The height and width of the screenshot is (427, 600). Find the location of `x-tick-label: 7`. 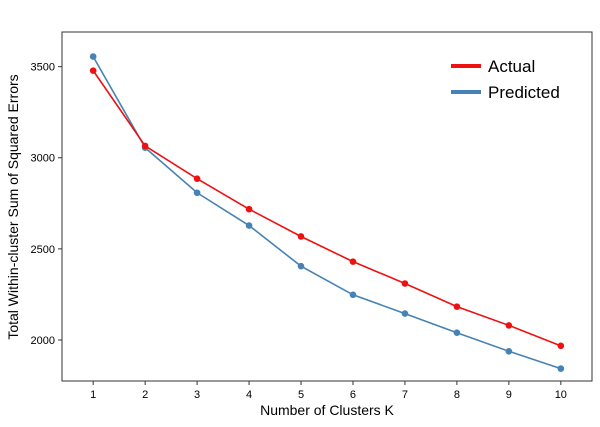

x-tick-label: 7 is located at coordinates (405, 395).